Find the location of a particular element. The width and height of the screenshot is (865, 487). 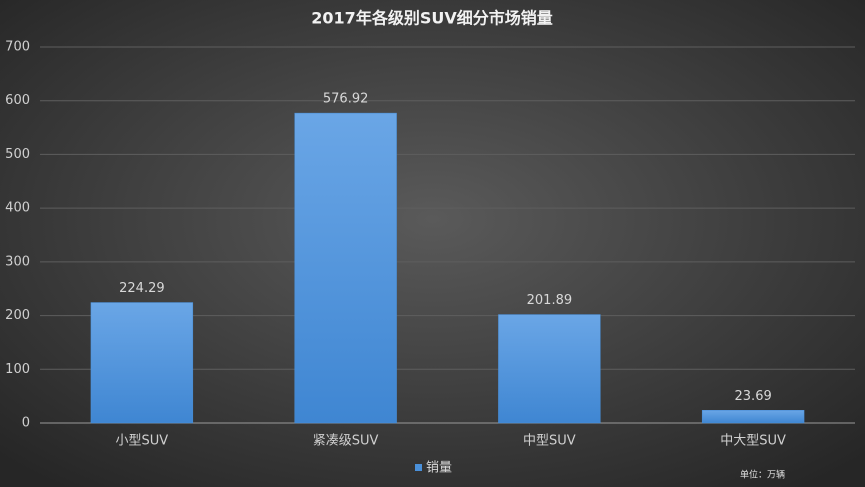

chart-title: 2017年各级别SUV细分市场销量 is located at coordinates (431, 18).